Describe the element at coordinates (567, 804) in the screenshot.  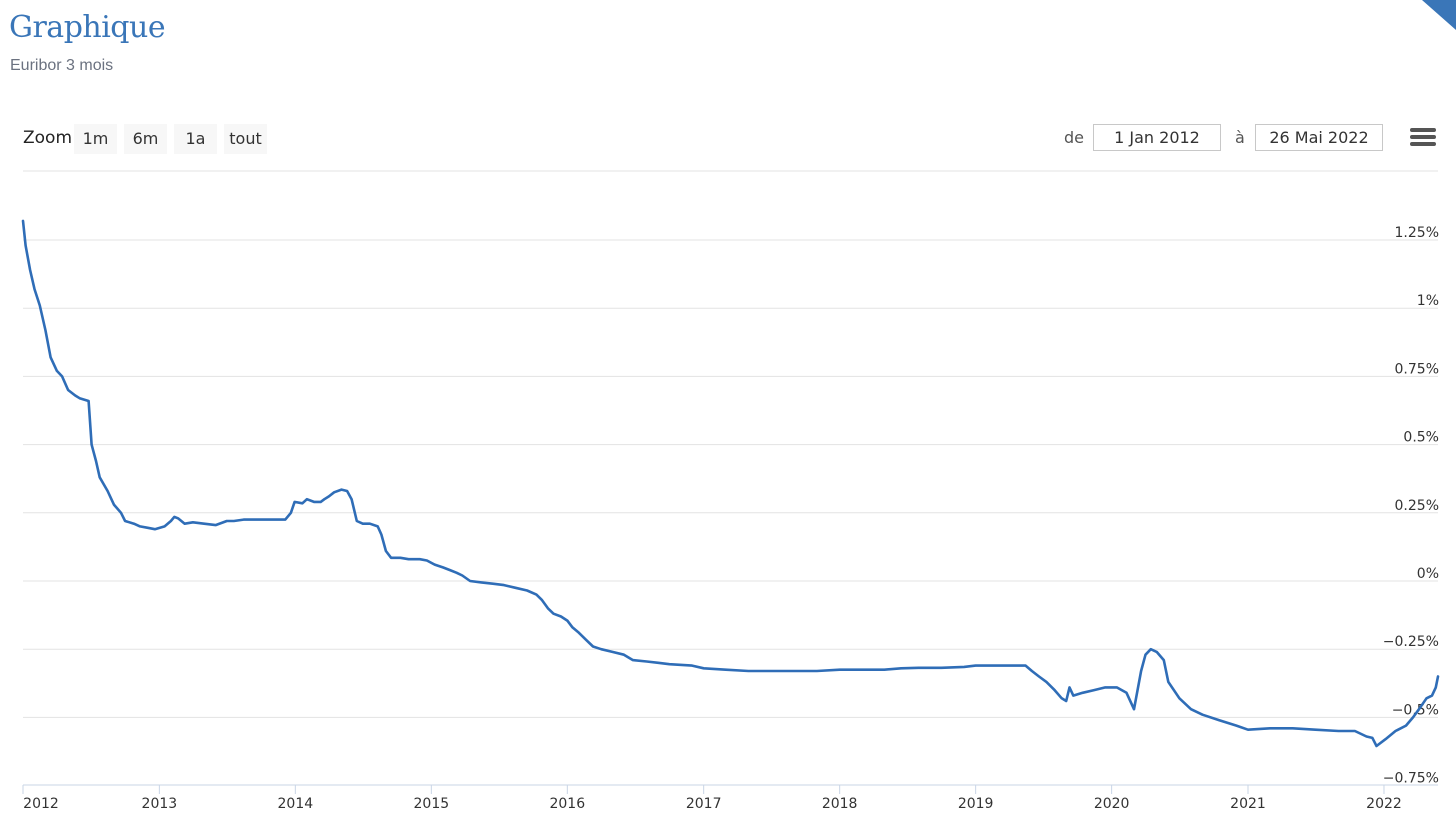
I see `x-tick-label: 2016` at that location.